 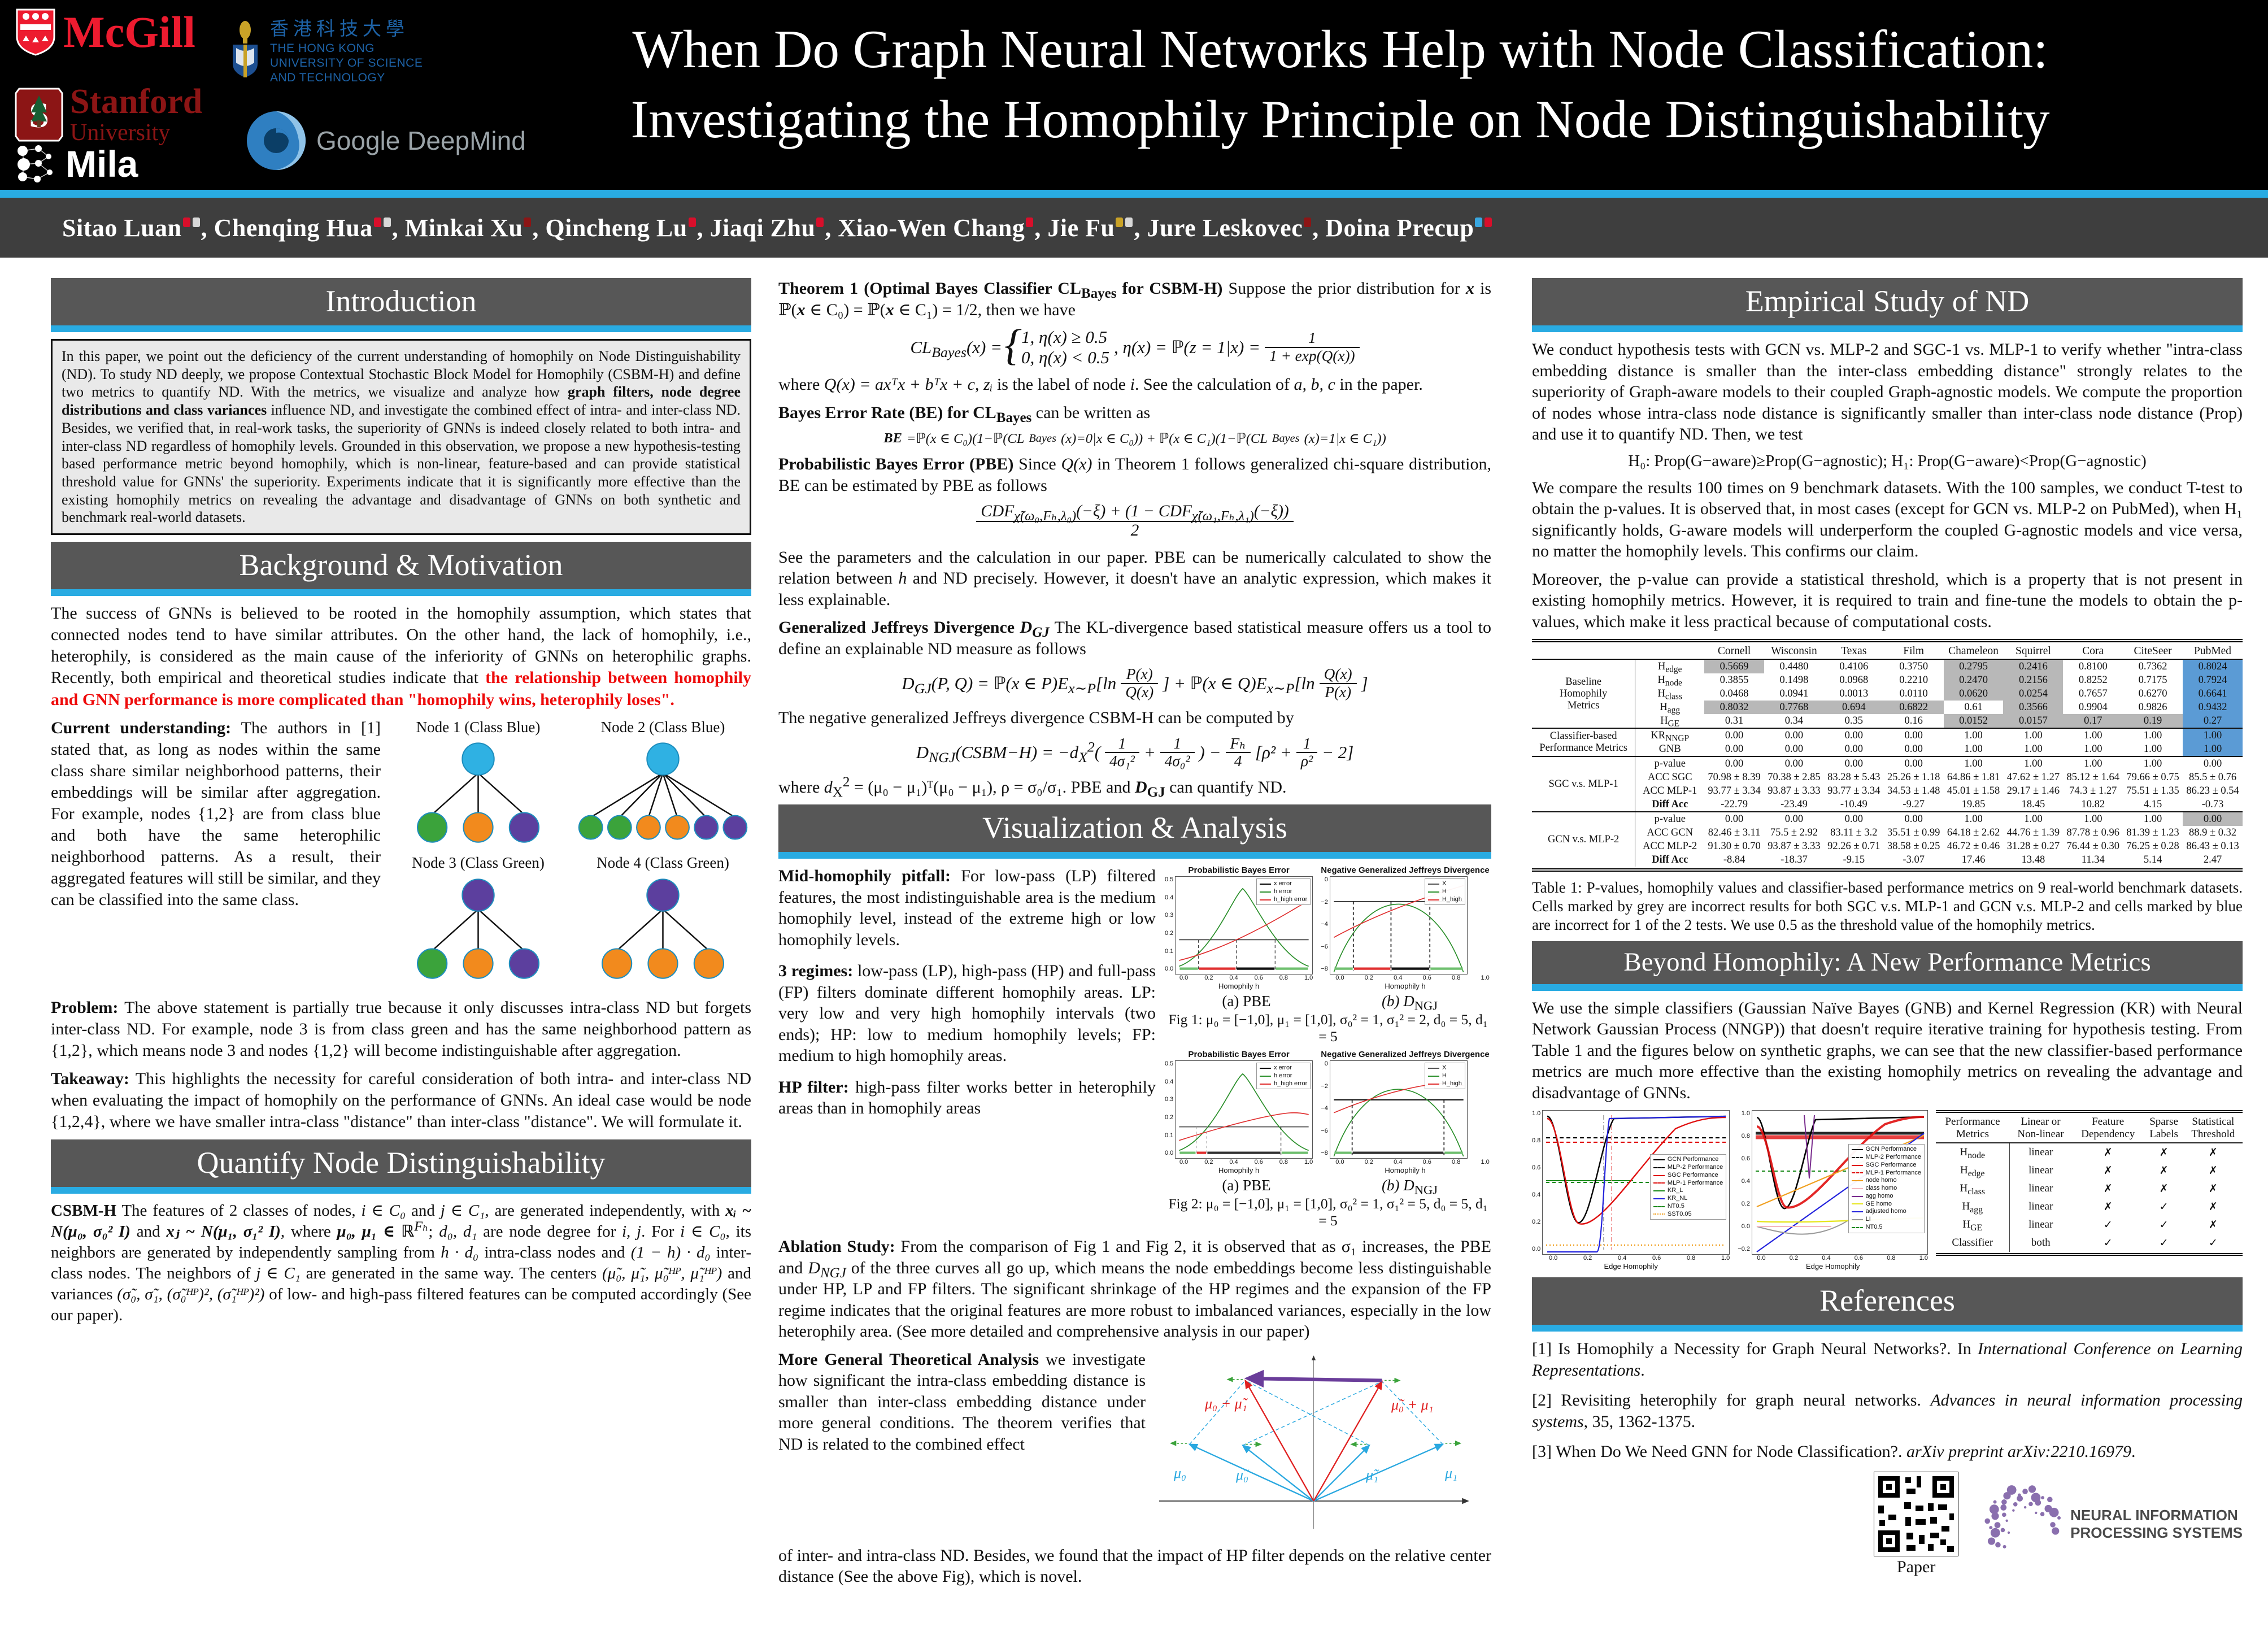 What do you see at coordinates (1973, 1129) in the screenshot?
I see `metrics-column-header: Performance Metrics` at bounding box center [1973, 1129].